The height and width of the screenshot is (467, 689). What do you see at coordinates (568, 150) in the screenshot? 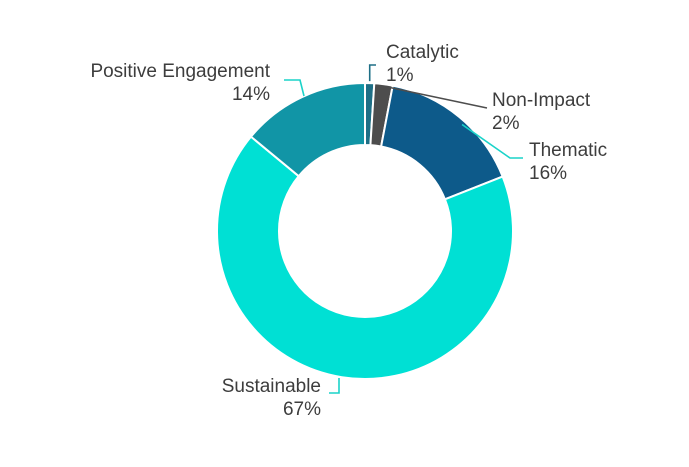
I see `label-name-thematic: Thematic` at bounding box center [568, 150].